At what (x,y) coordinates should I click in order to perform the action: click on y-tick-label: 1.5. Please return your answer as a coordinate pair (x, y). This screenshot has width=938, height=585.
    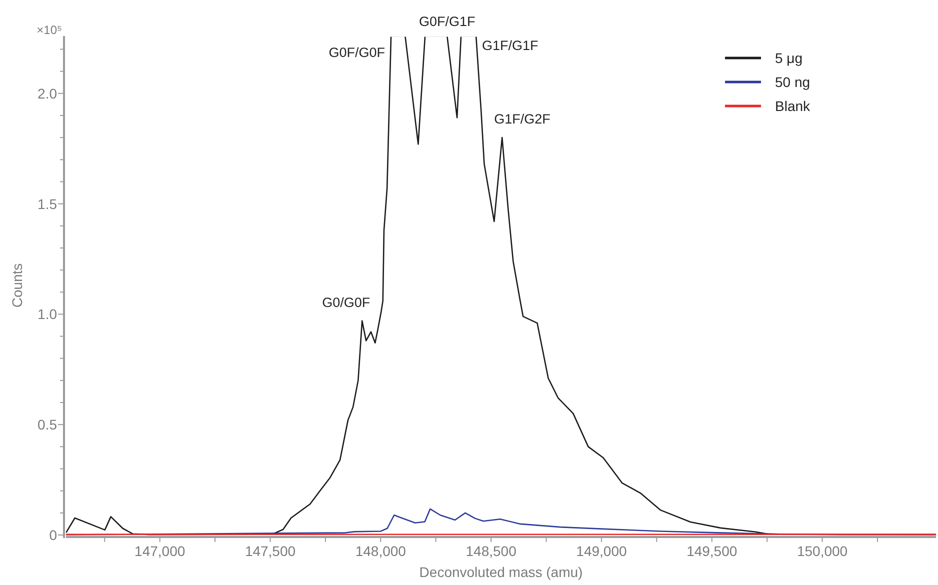
    Looking at the image, I should click on (48, 204).